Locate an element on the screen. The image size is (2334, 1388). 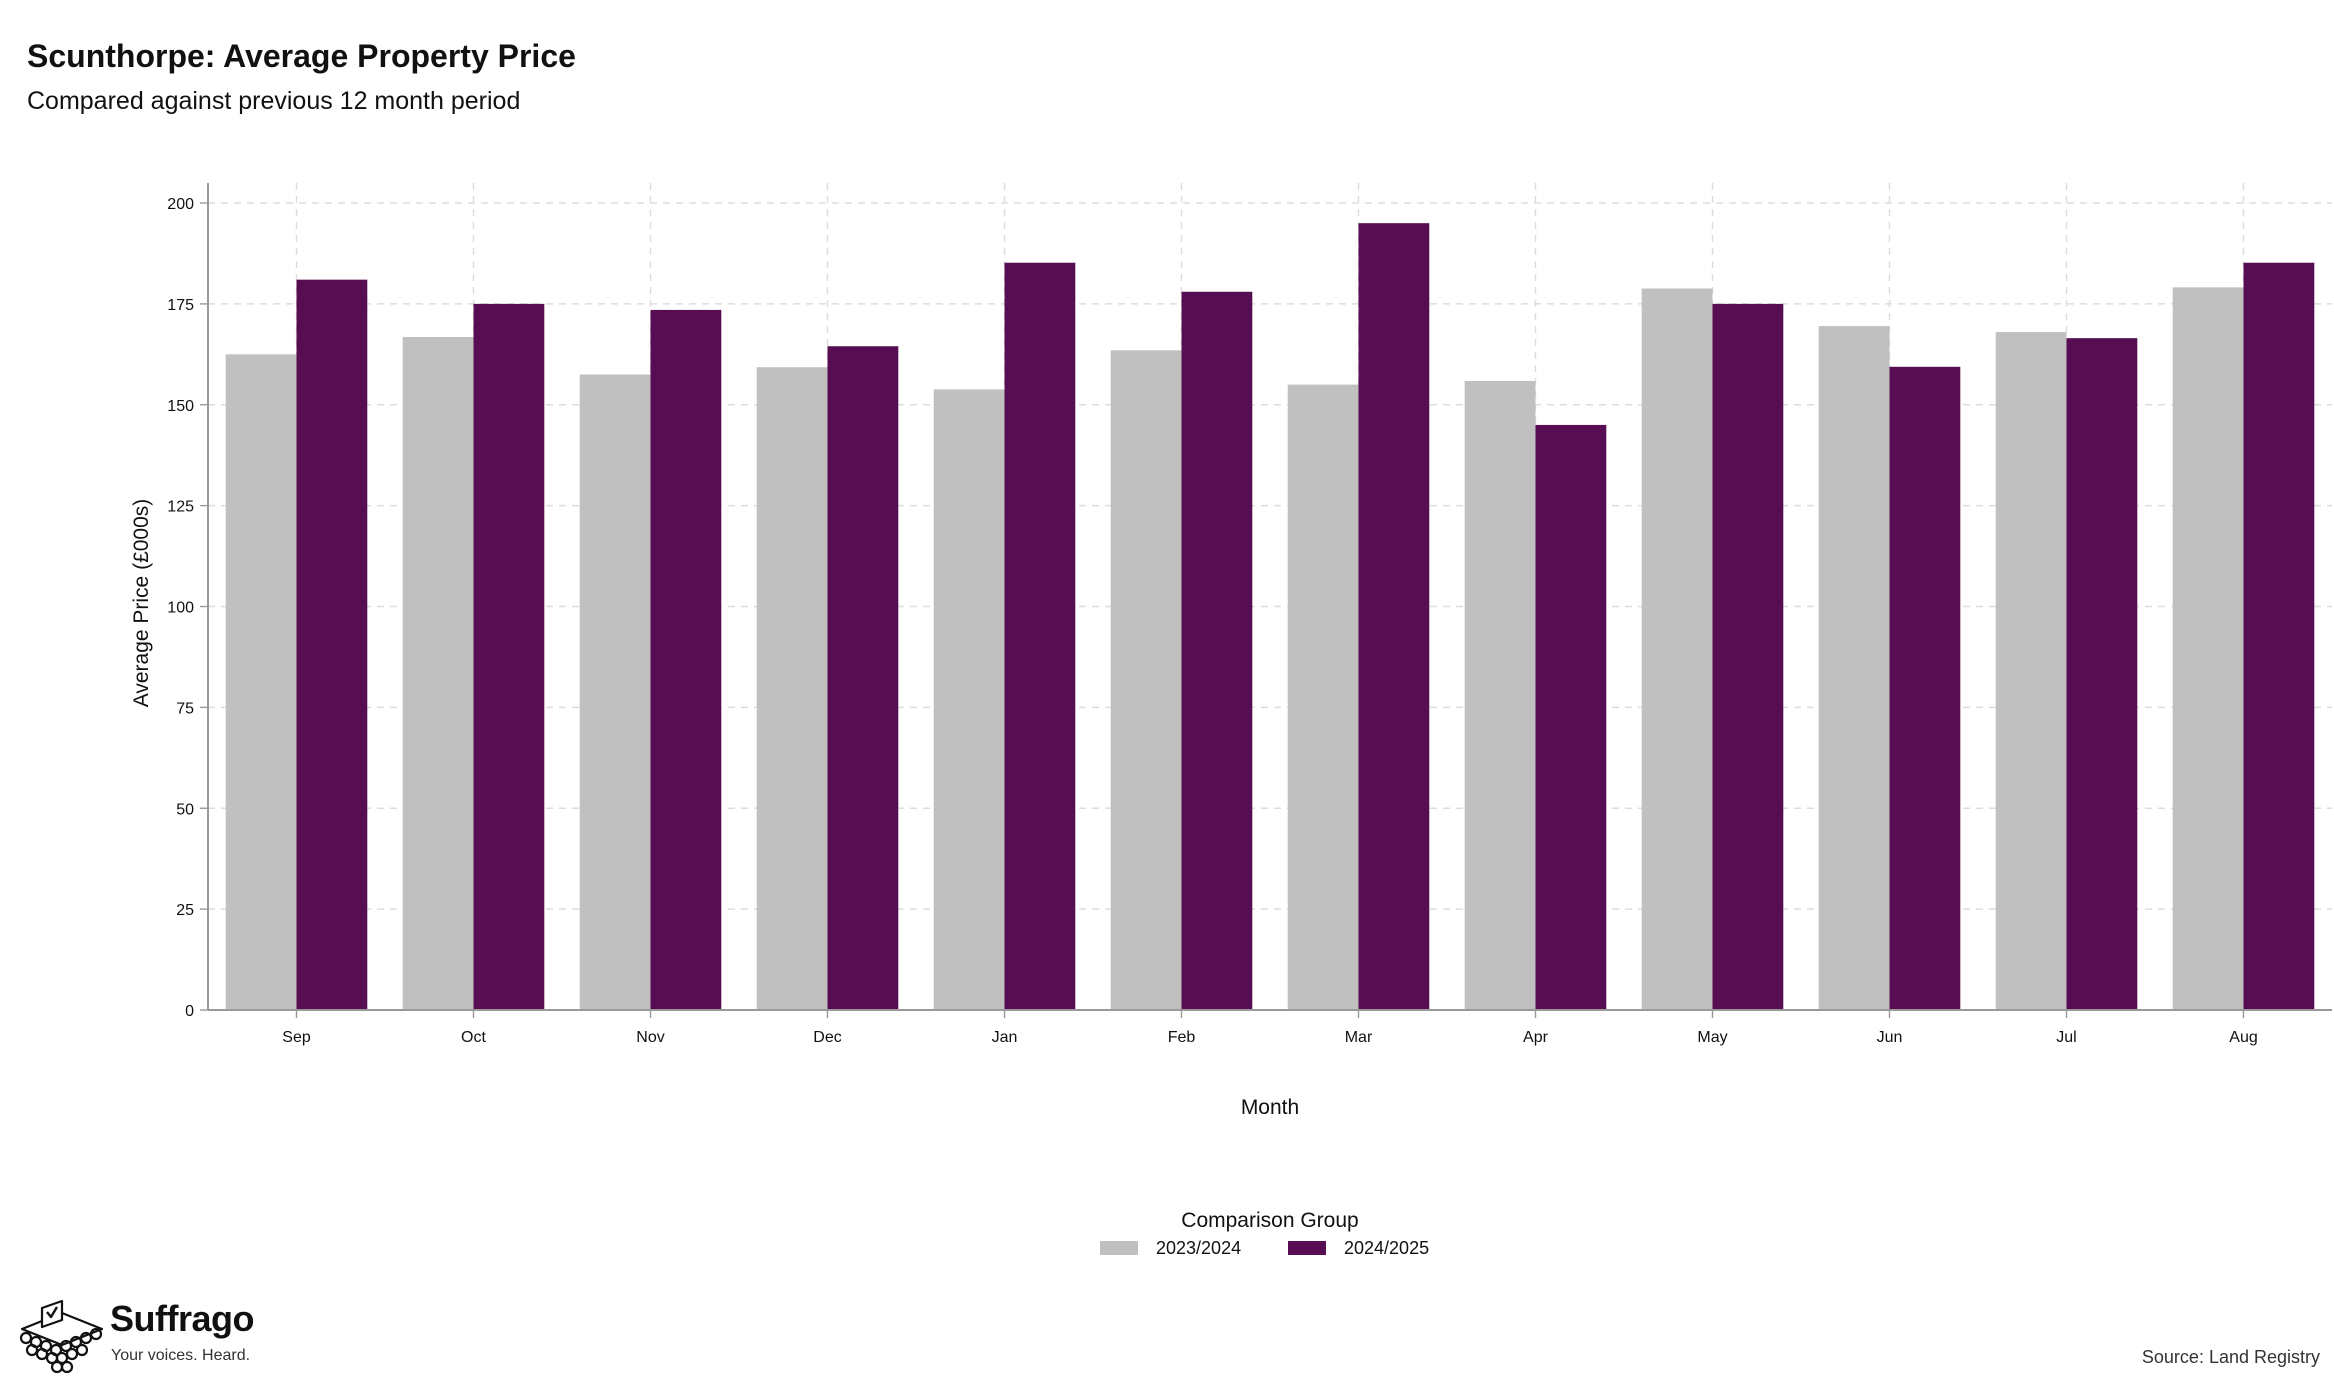
bar-2024-2025-nov is located at coordinates (686, 659).